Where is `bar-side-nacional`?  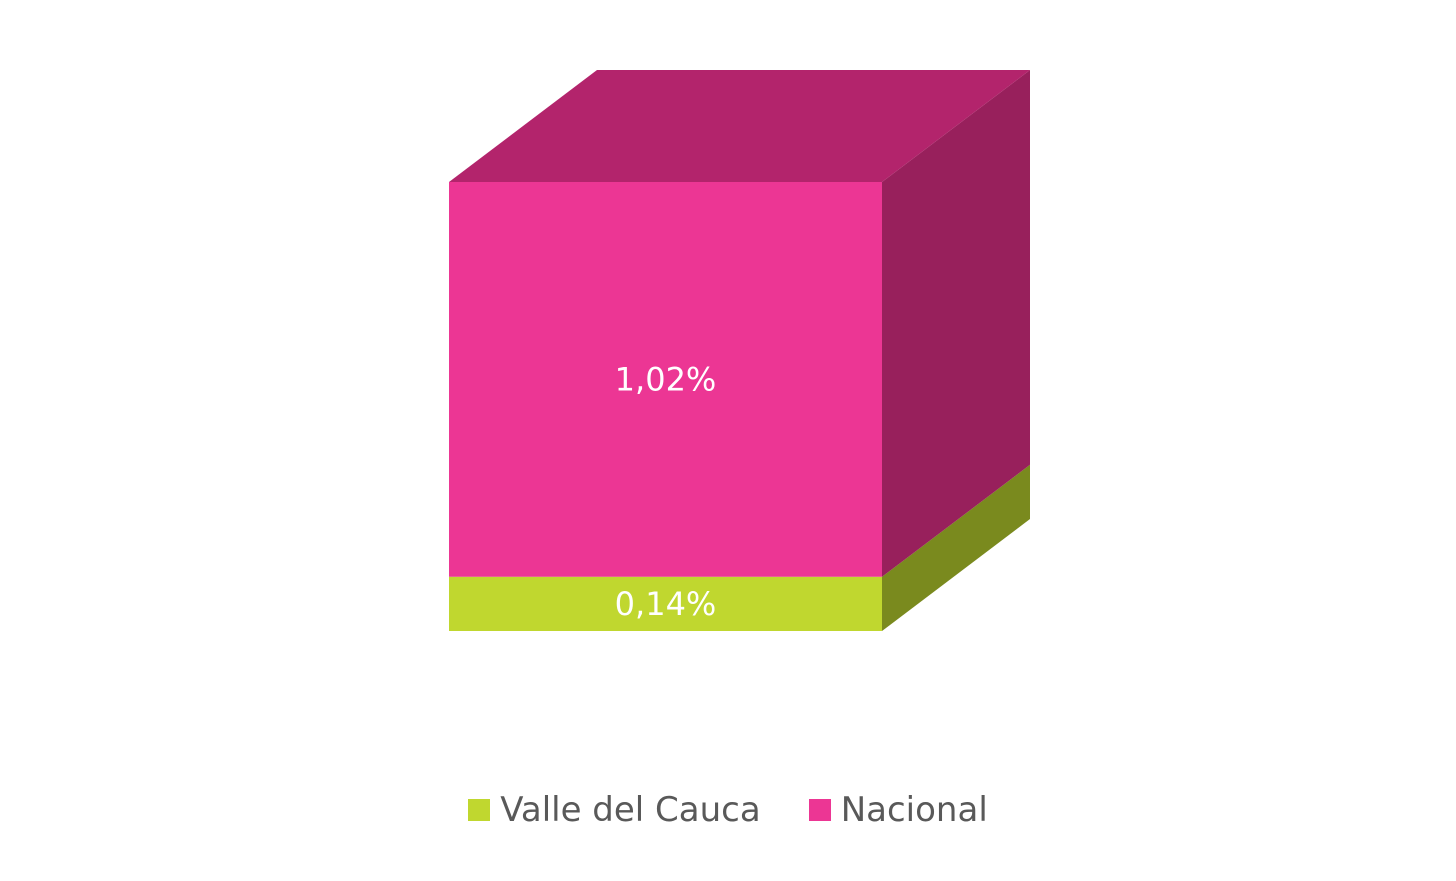 bar-side-nacional is located at coordinates (956, 323).